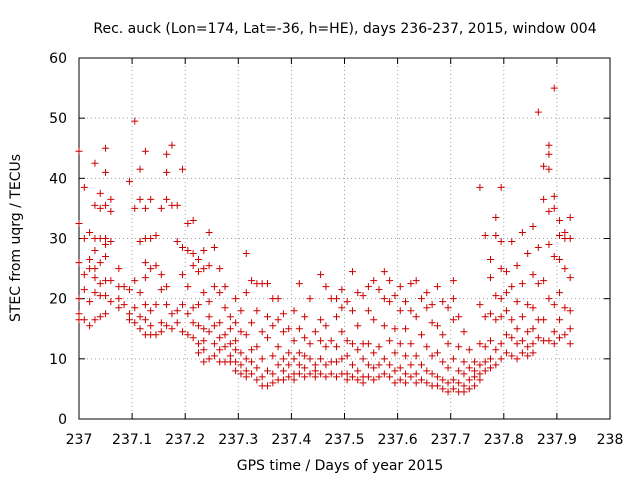 The height and width of the screenshot is (480, 640). I want to click on y-tick-label: 30, so click(58, 240).